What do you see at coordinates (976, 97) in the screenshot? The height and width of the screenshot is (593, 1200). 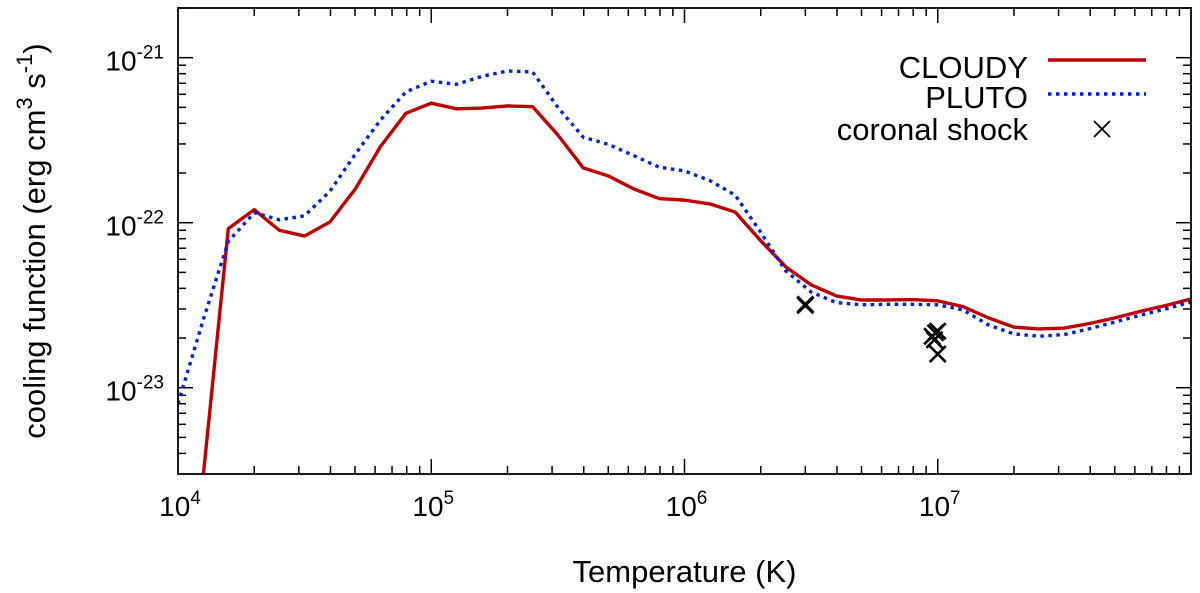 I see `legend-label-pluto: PLUTO` at bounding box center [976, 97].